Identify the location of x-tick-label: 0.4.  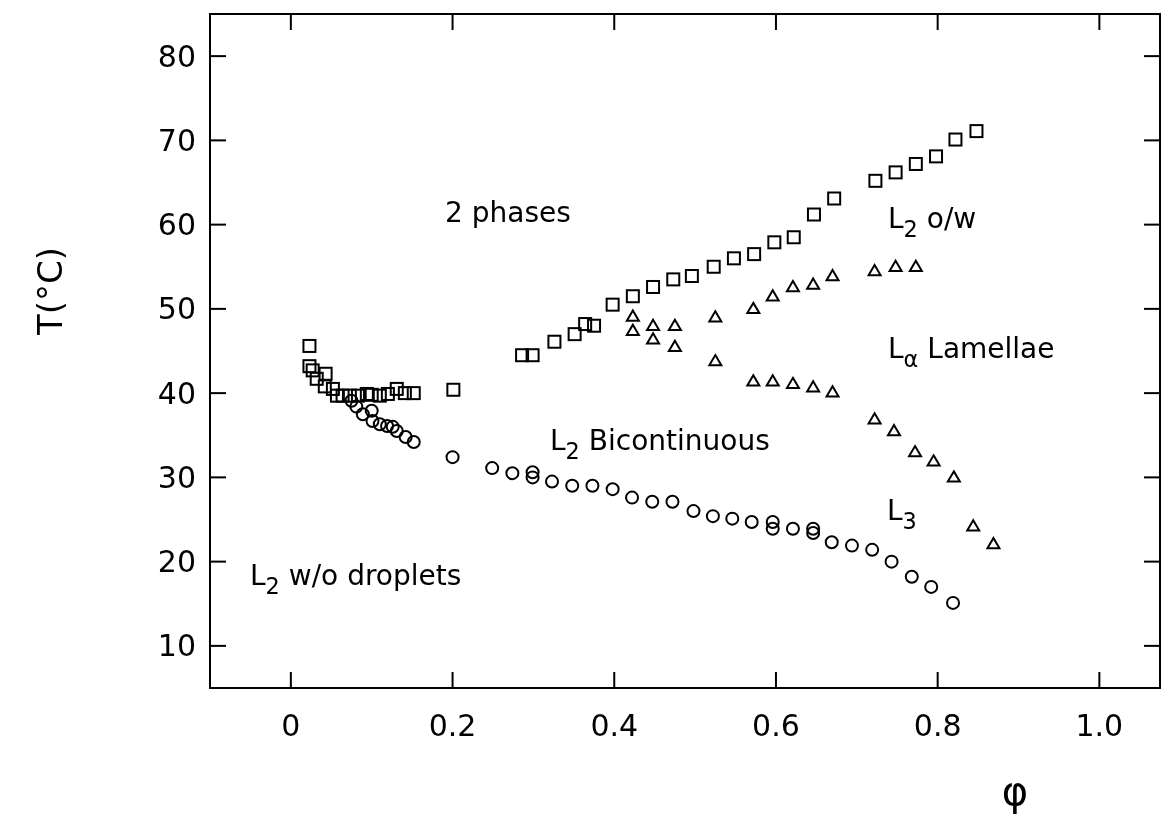
(614, 725).